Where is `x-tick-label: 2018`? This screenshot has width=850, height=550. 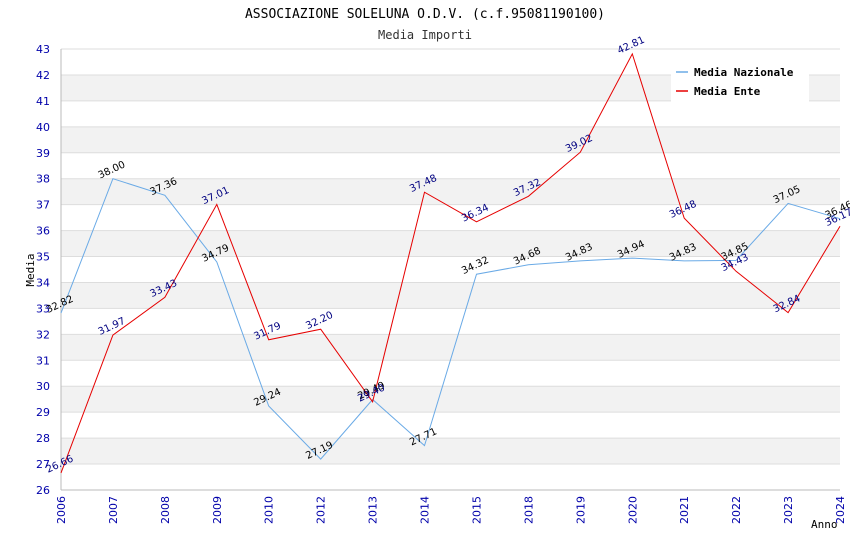 x-tick-label: 2018 is located at coordinates (528, 510).